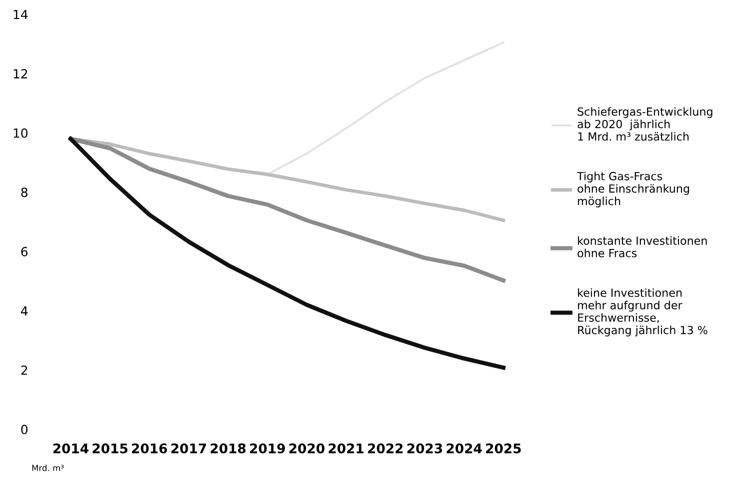 The height and width of the screenshot is (477, 736). Describe the element at coordinates (24, 311) in the screenshot. I see `y-tick-label: 4` at that location.